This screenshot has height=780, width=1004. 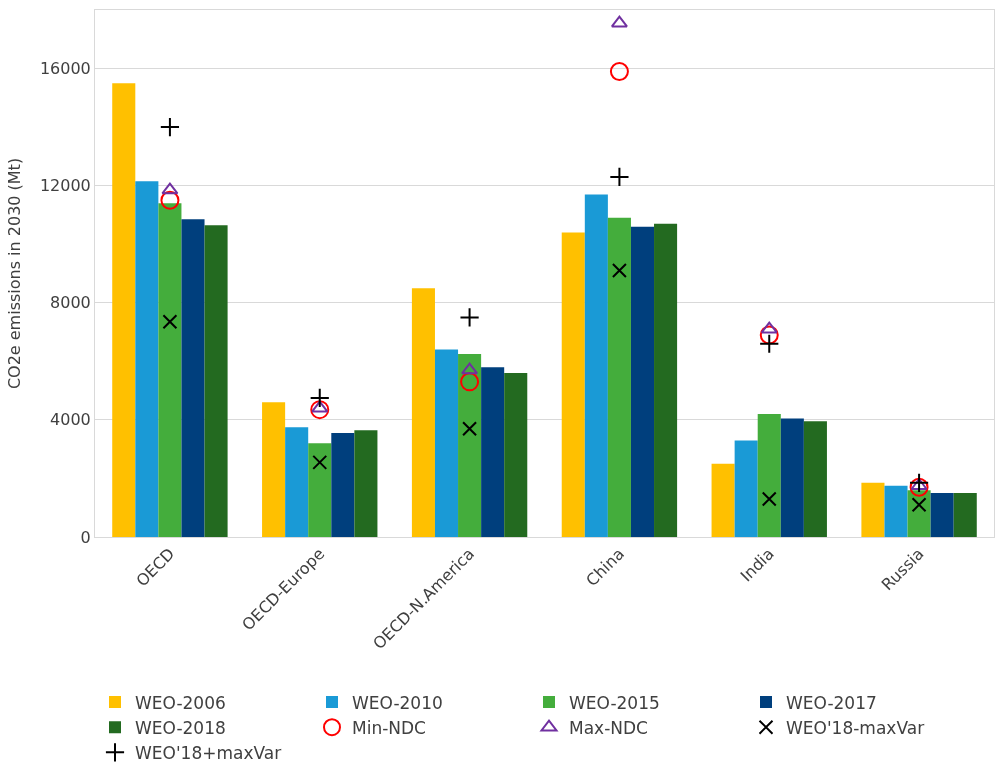 What do you see at coordinates (397, 702) in the screenshot?
I see `legend-label: WEO-2010` at bounding box center [397, 702].